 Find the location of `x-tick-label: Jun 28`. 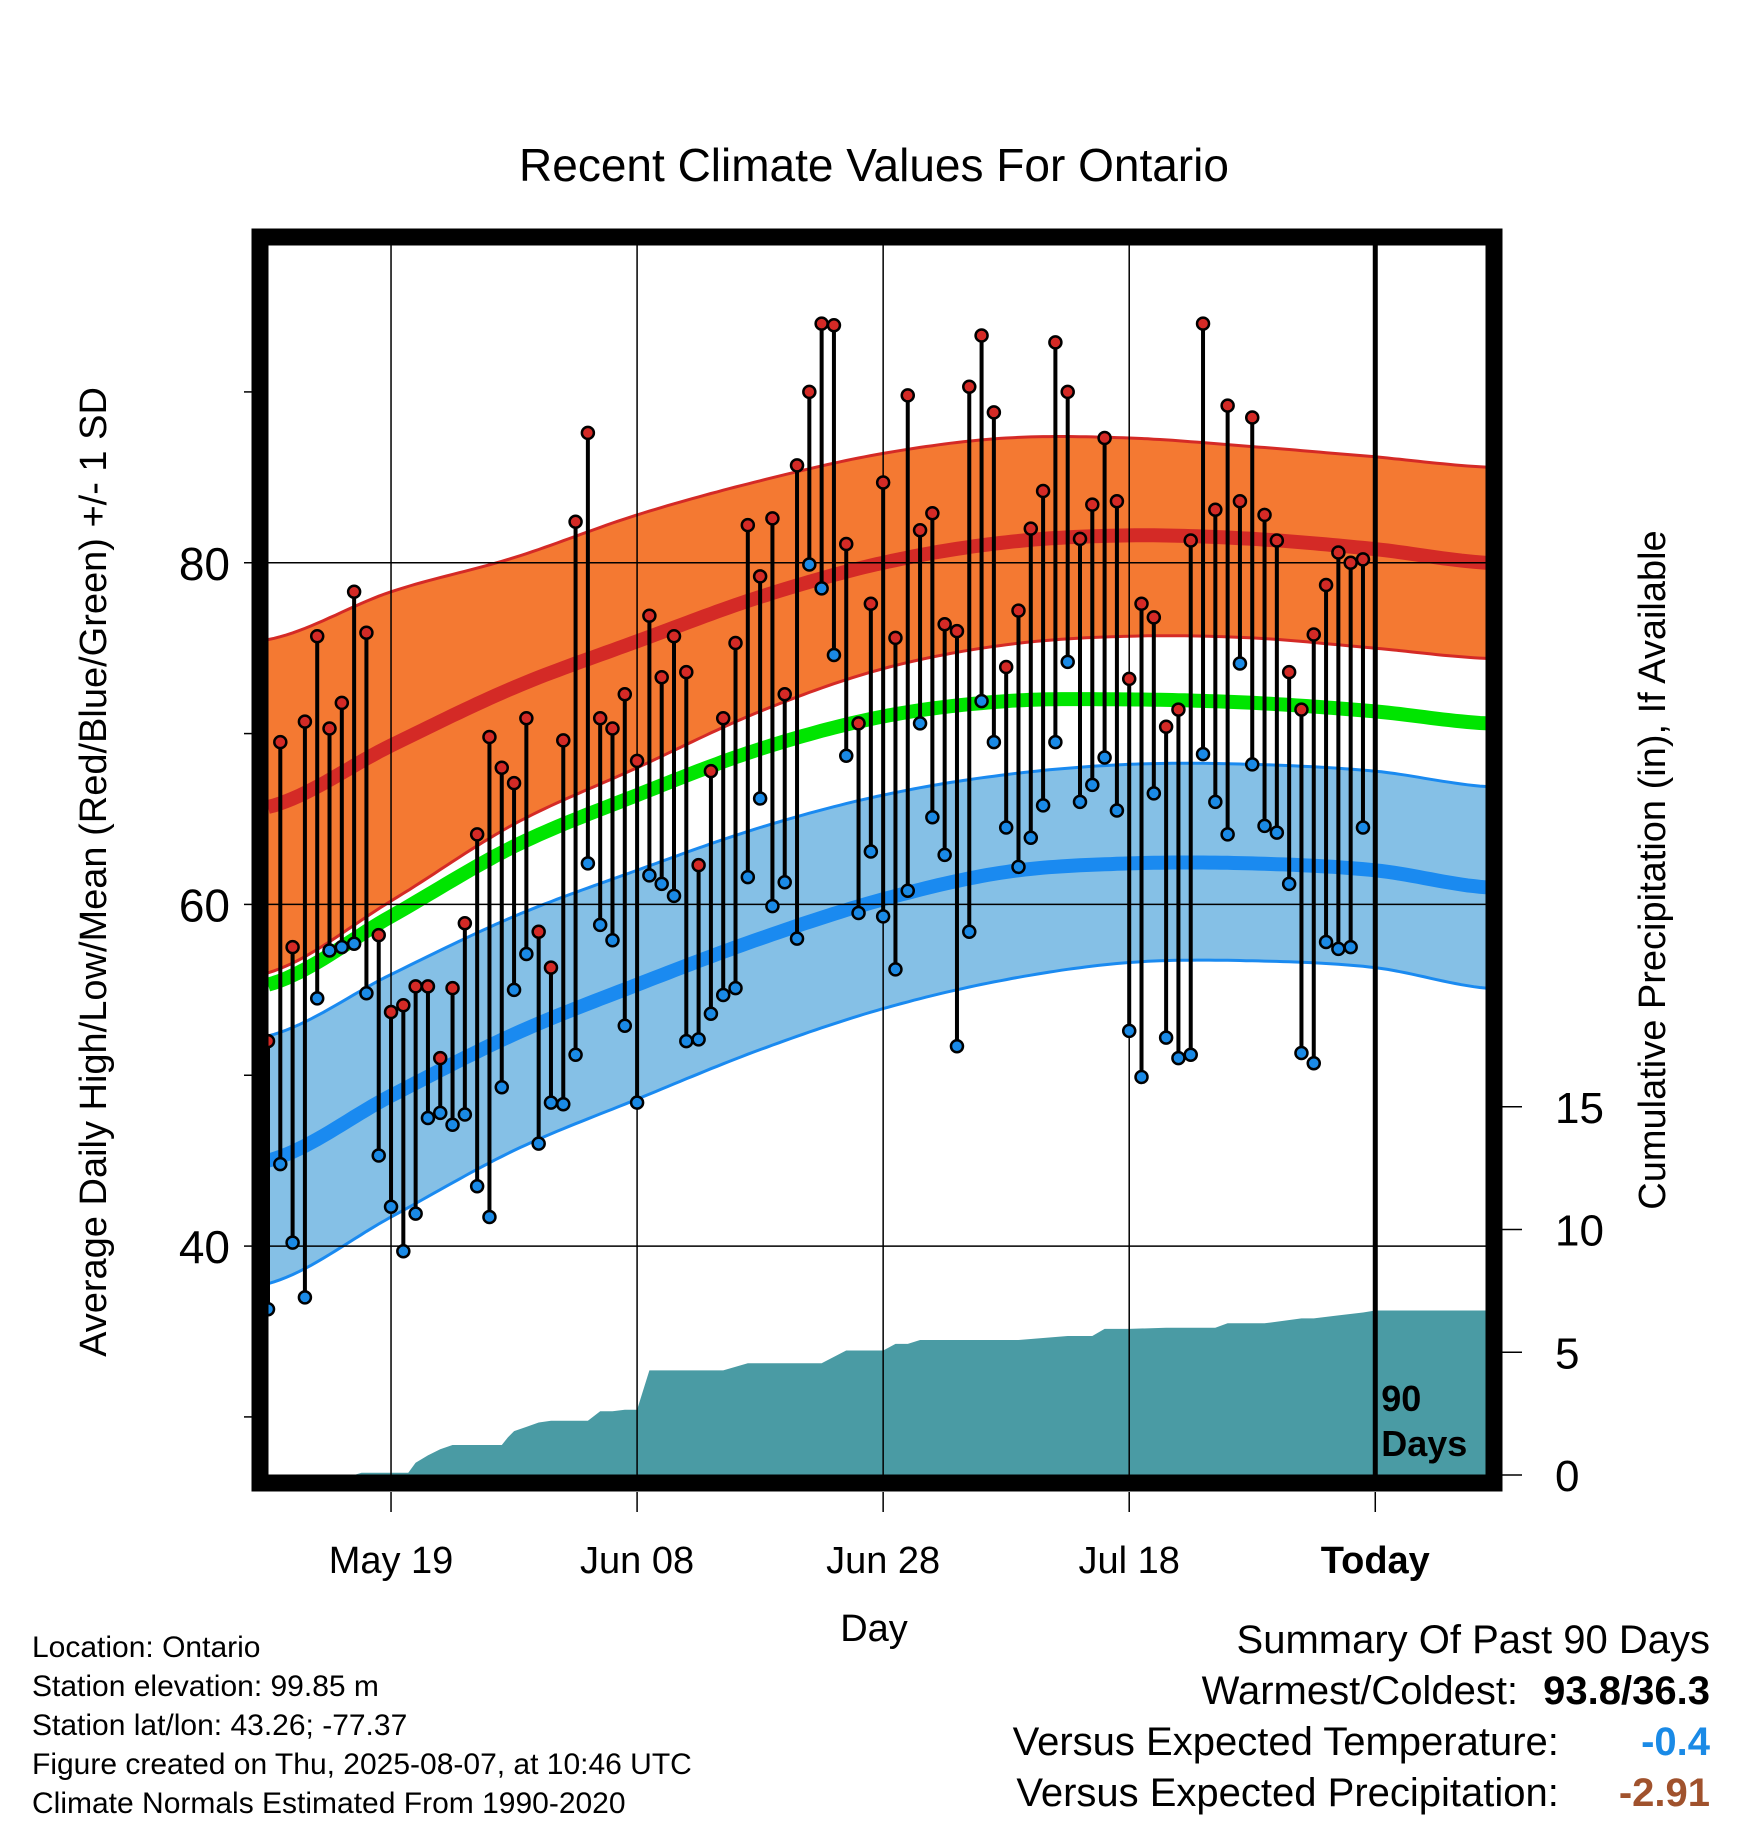

x-tick-label: Jun 28 is located at coordinates (883, 1561).